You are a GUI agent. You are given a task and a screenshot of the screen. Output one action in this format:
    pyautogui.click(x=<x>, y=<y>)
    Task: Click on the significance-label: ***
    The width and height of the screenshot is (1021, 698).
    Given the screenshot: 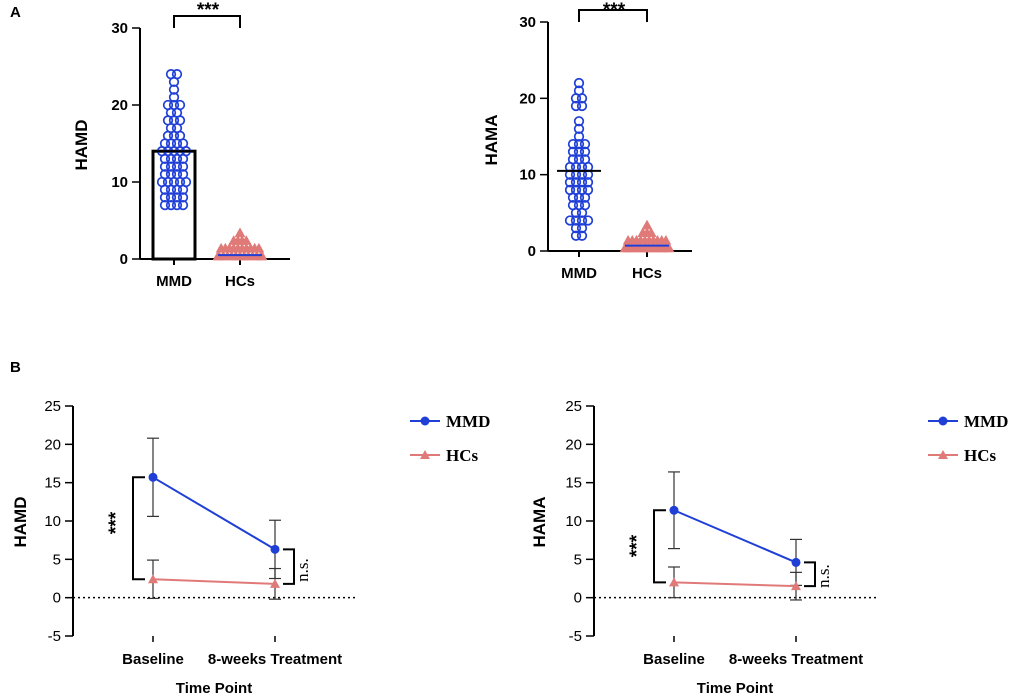 What is the action you would take?
    pyautogui.click(x=208, y=10)
    